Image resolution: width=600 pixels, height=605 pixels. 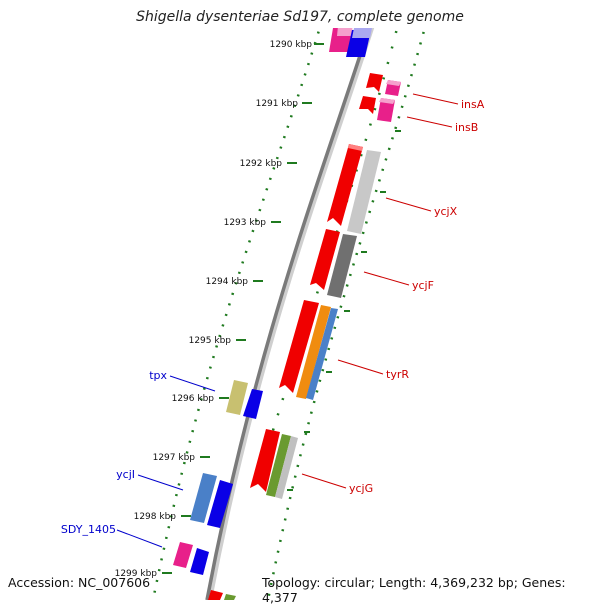 I want to click on tick-label: 1294 kbp, so click(x=227, y=282).